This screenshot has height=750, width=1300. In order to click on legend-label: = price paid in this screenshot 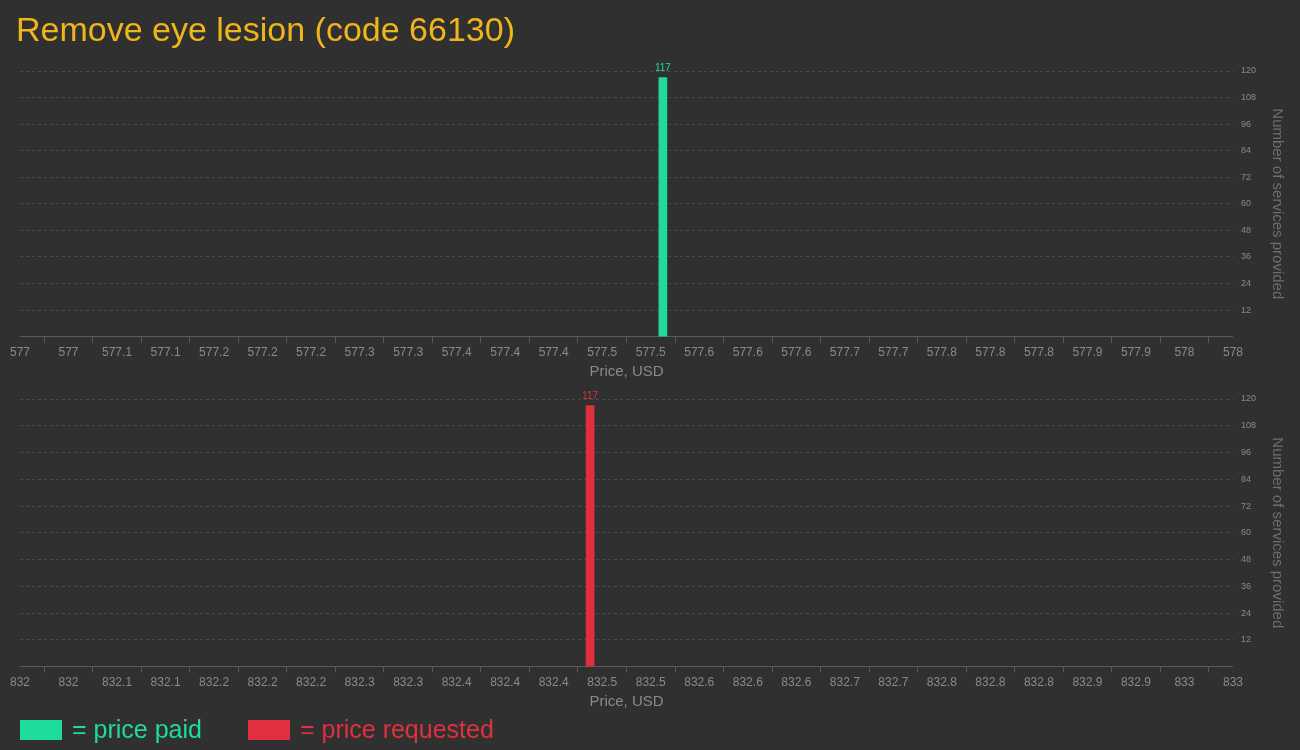, I will do `click(137, 729)`.